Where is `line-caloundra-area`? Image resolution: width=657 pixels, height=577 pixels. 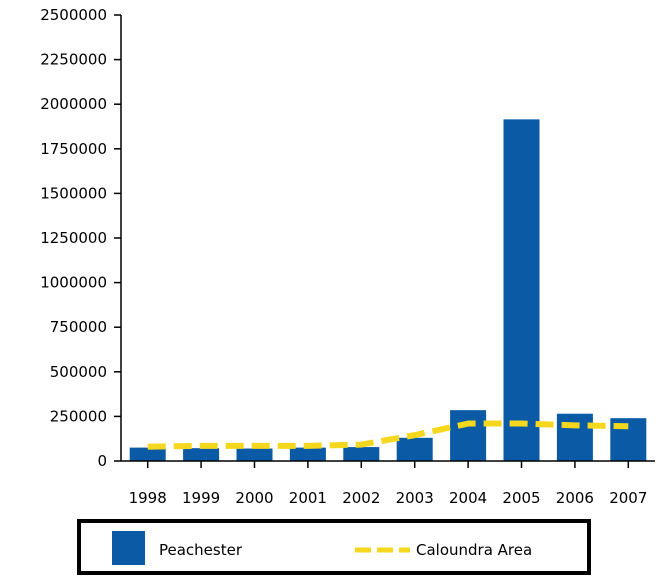
line-caloundra-area is located at coordinates (388, 435).